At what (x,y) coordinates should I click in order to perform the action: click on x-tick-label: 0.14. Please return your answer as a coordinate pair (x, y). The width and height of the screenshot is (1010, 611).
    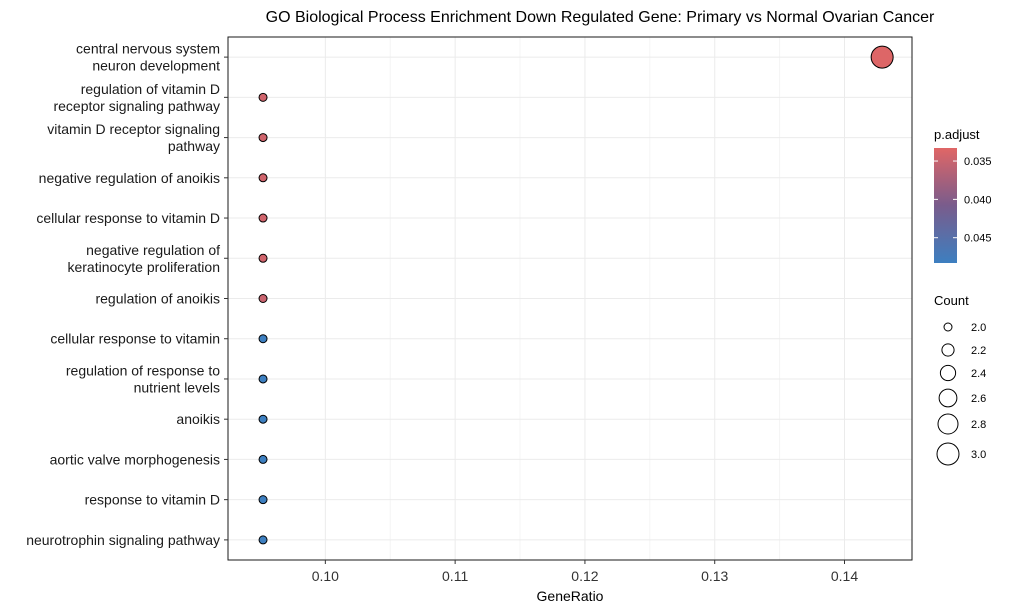
    Looking at the image, I should click on (844, 576).